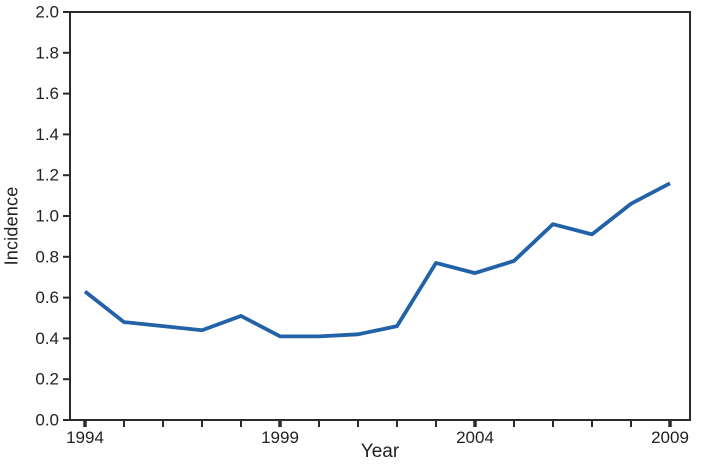 Image resolution: width=708 pixels, height=470 pixels. Describe the element at coordinates (47, 134) in the screenshot. I see `y-tick-label: 1.4` at that location.